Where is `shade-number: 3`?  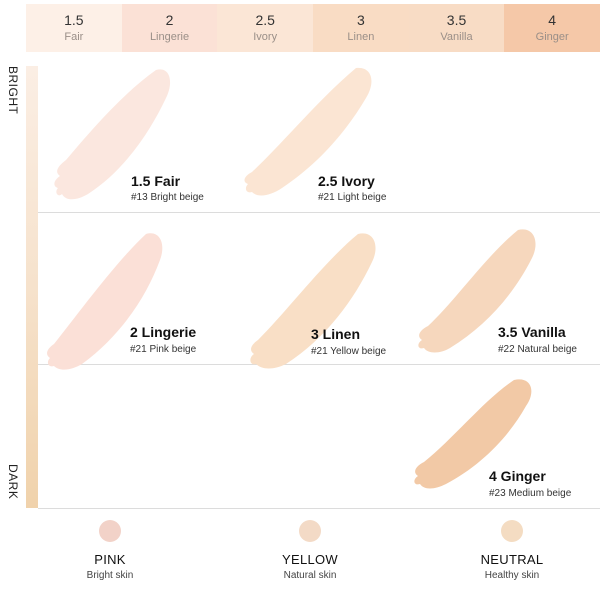
shade-number: 3 is located at coordinates (360, 20).